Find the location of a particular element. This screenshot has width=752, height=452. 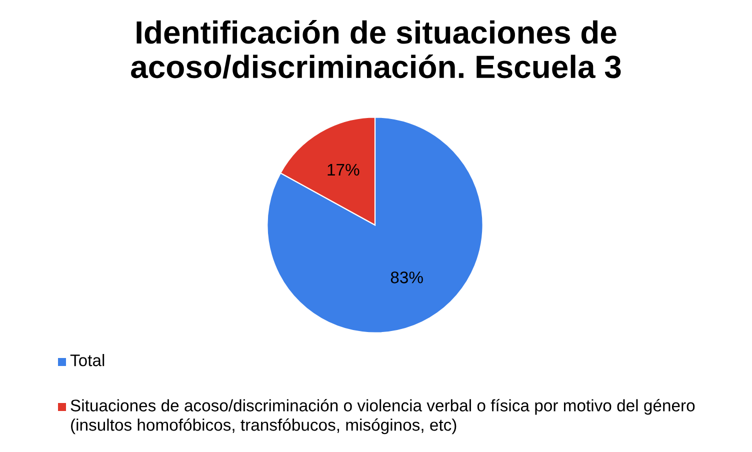

data-label: 83% is located at coordinates (406, 278).